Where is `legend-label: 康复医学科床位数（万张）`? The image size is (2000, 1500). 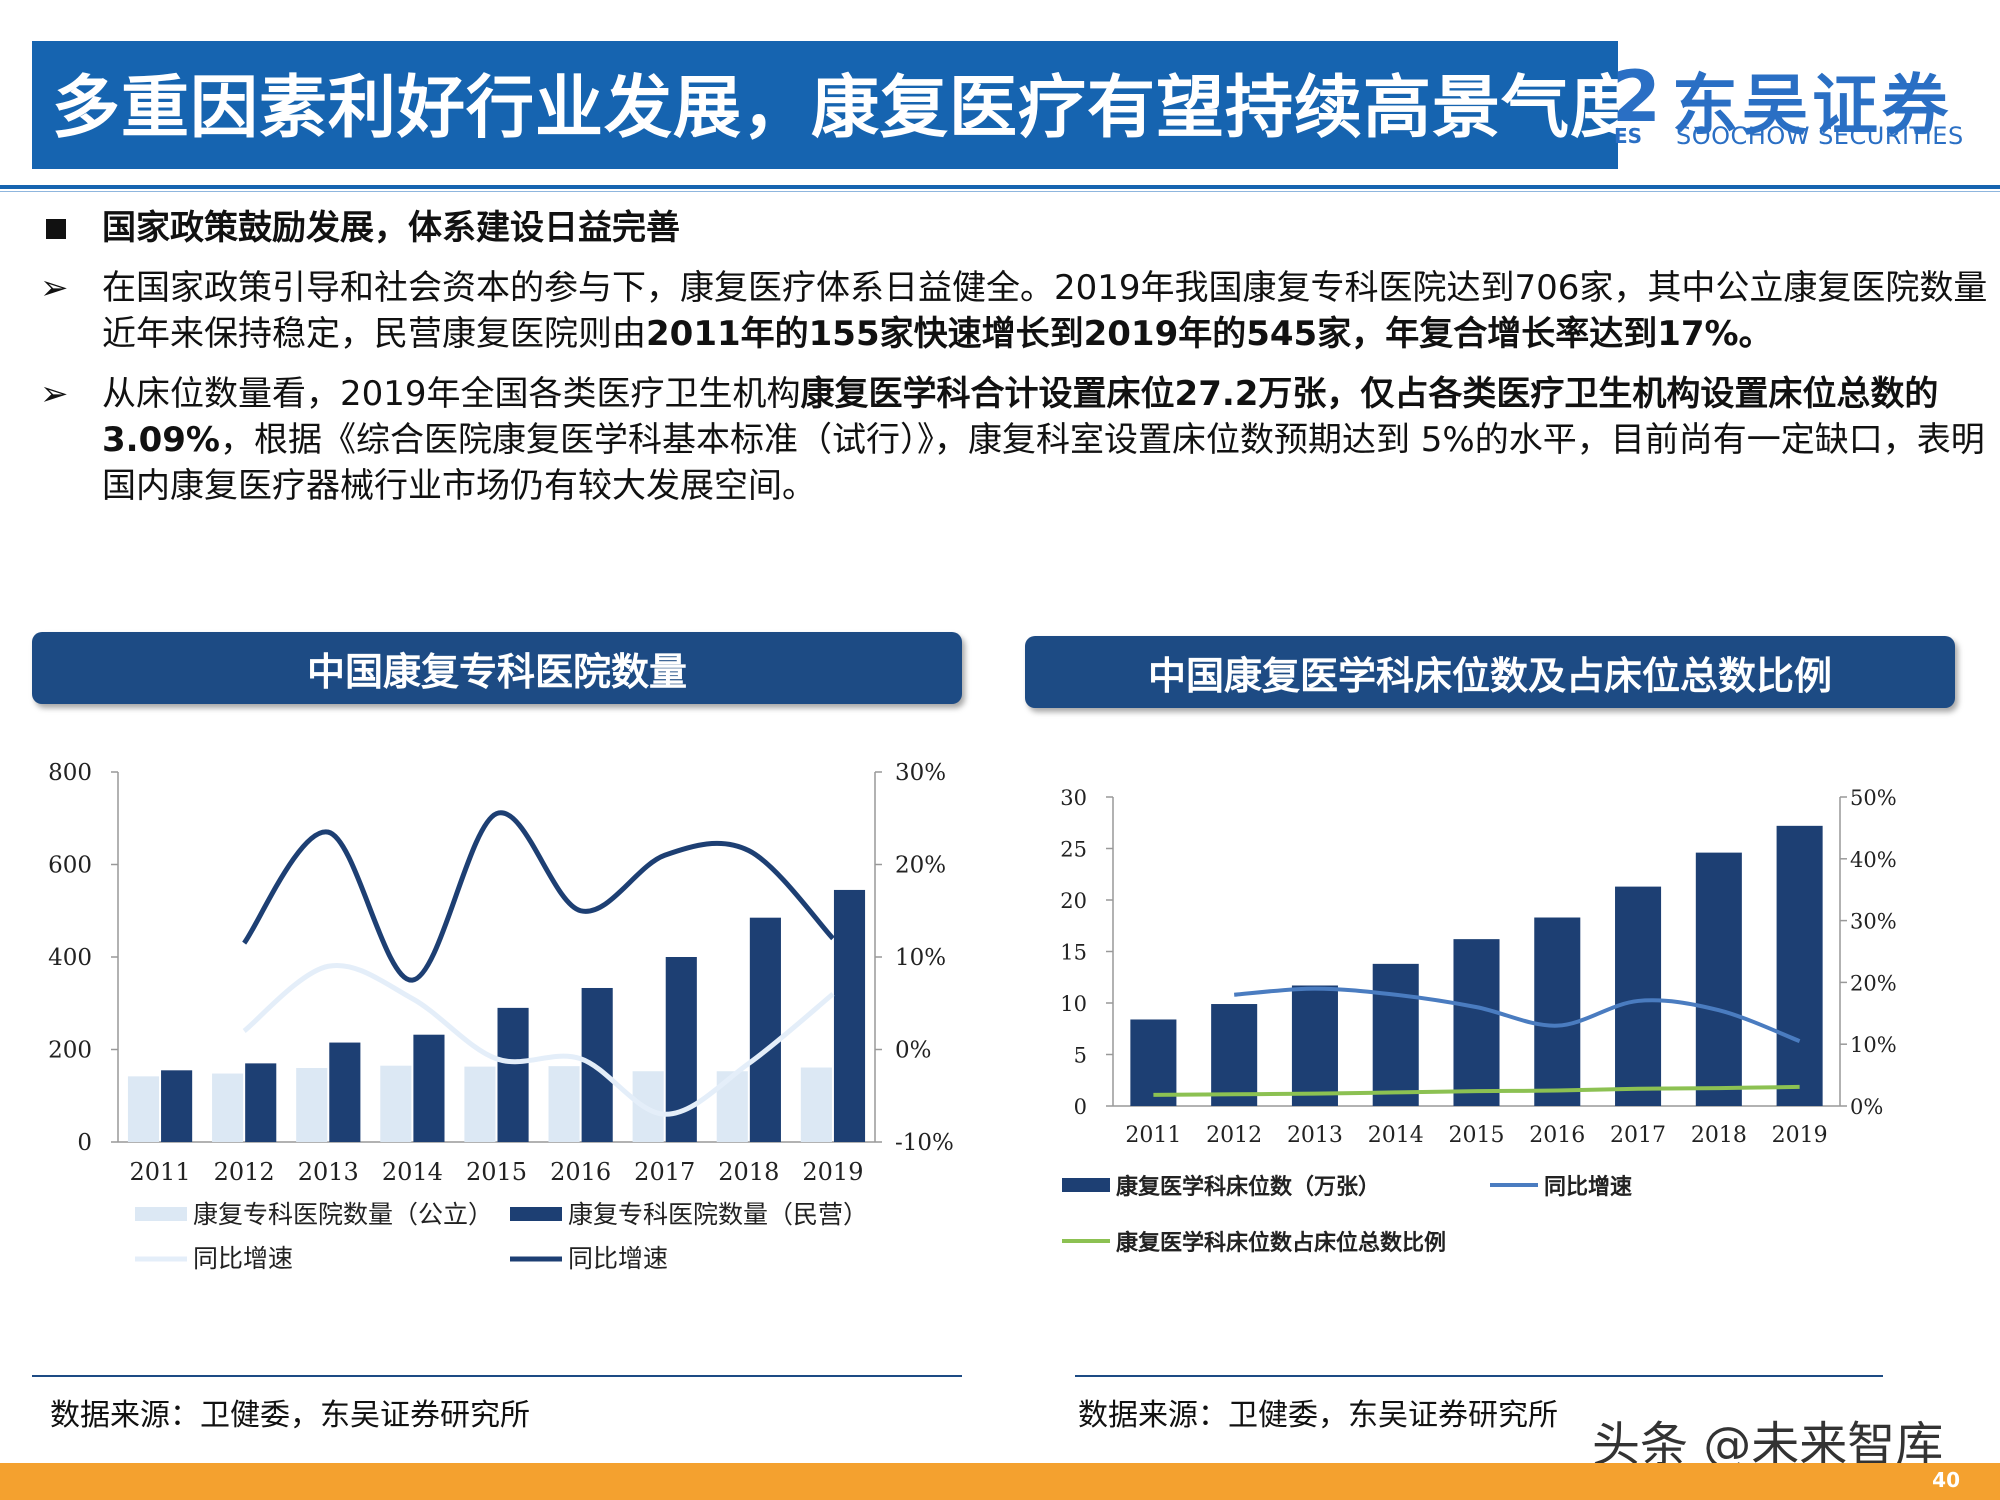
legend-label: 康复医学科床位数（万张） is located at coordinates (1248, 1187).